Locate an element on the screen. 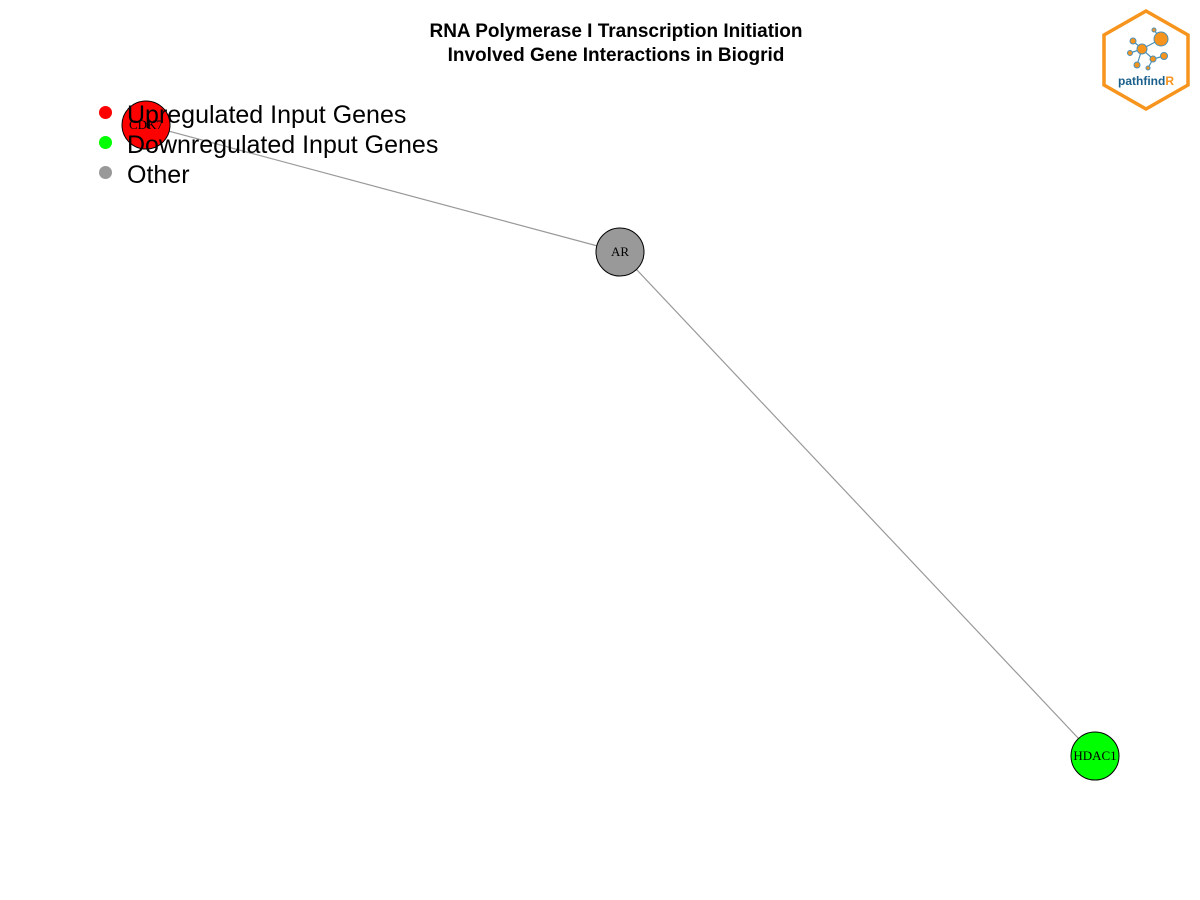 The width and height of the screenshot is (1200, 900). pathfindr-logo: pathfindR is located at coordinates (1146, 60).